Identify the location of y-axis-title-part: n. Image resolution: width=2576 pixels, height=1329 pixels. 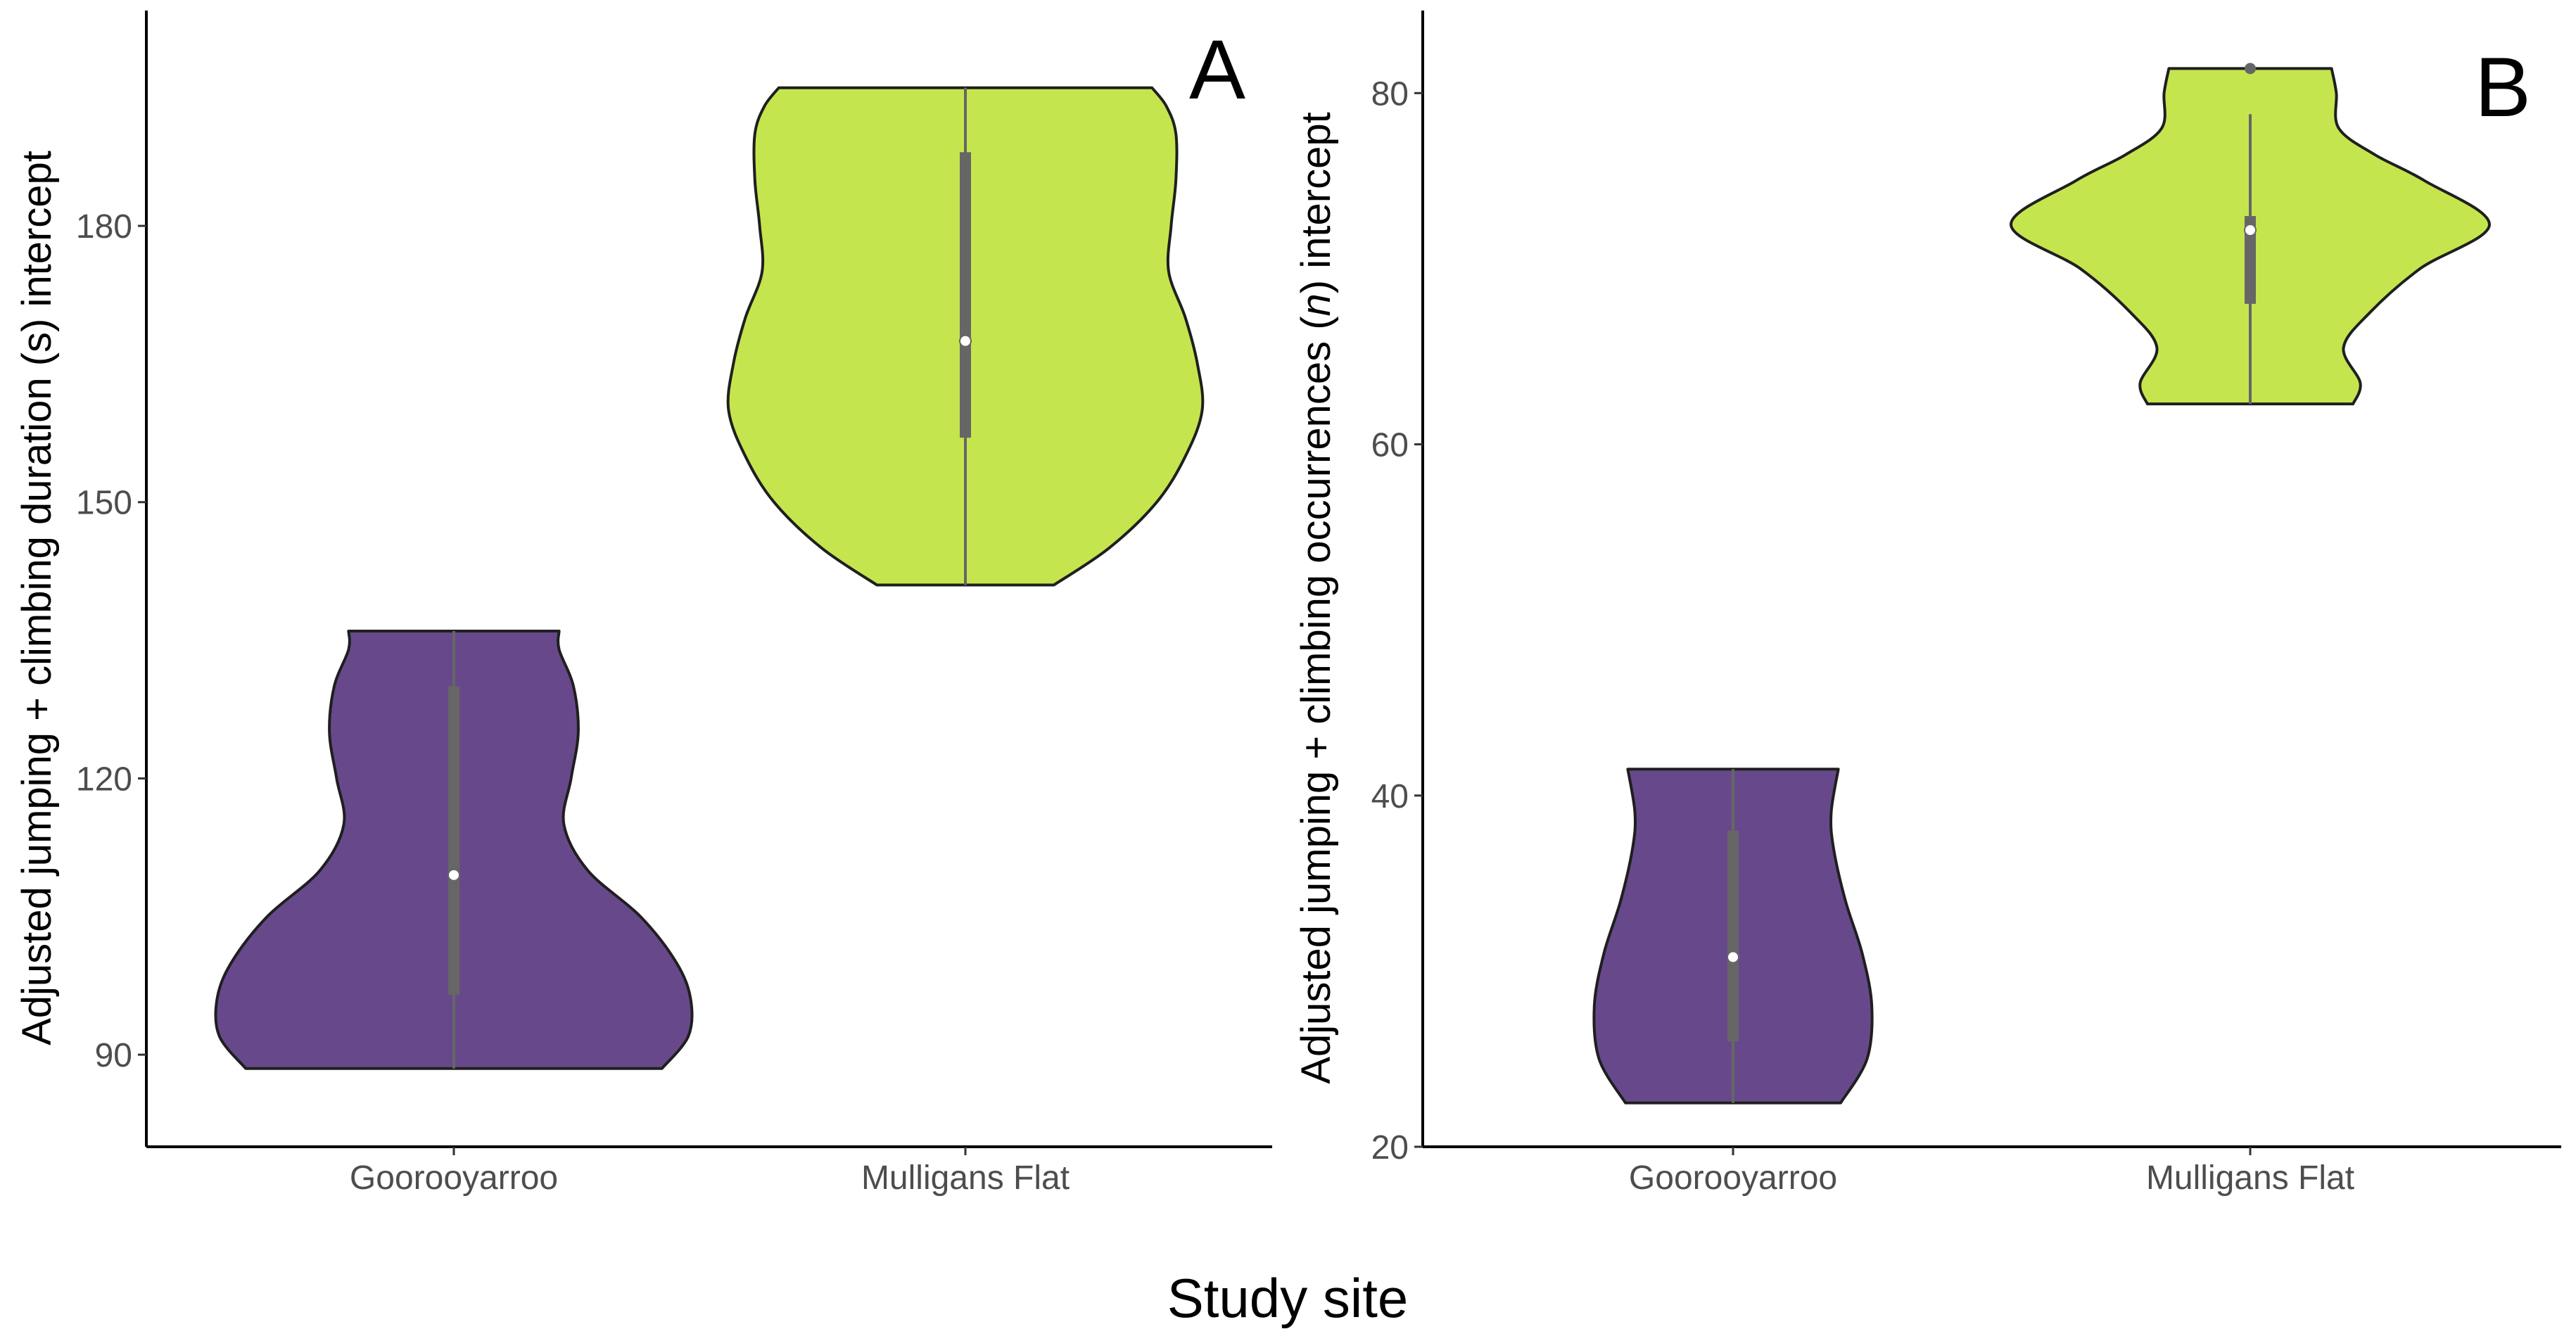
(1316, 304).